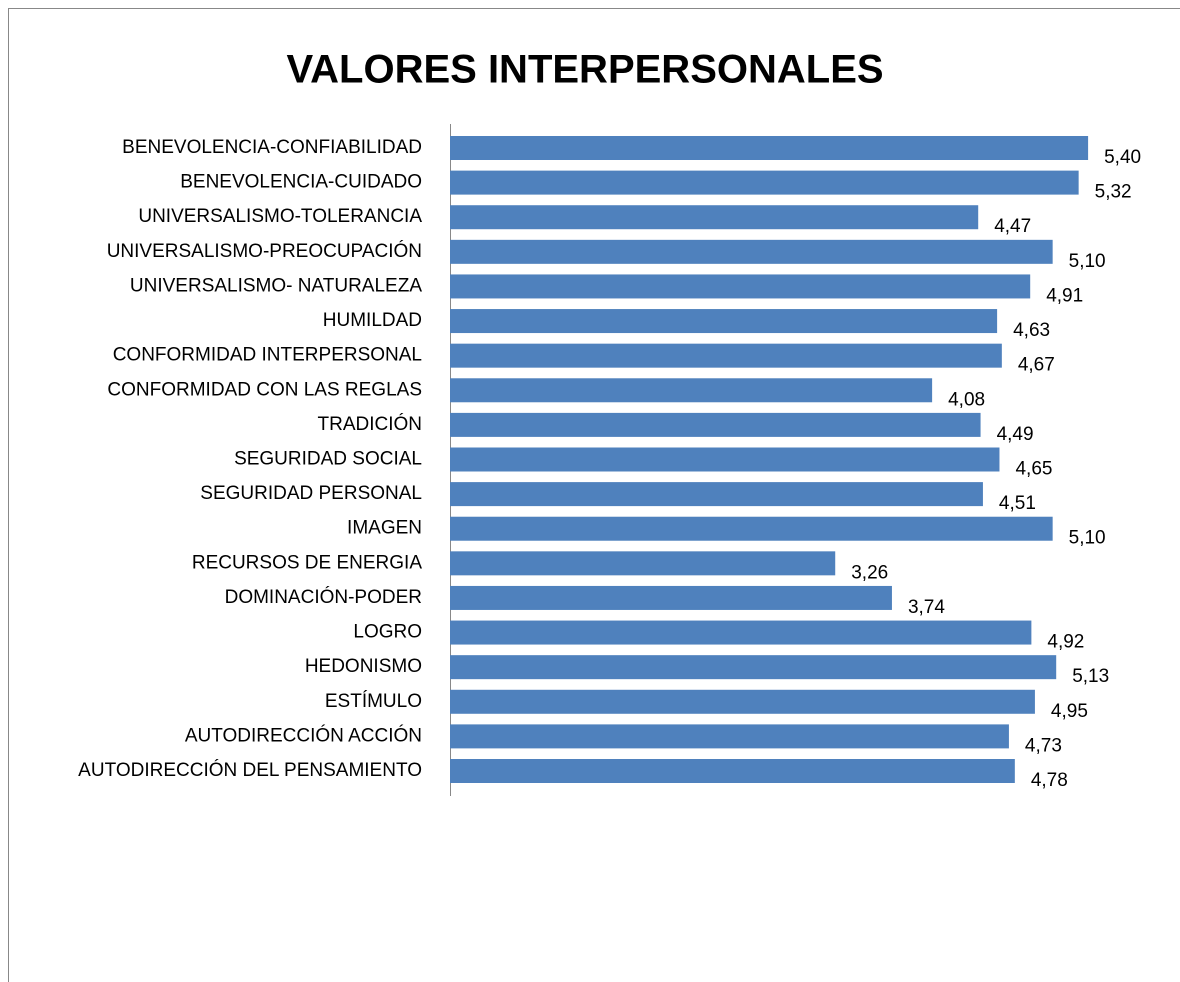 The width and height of the screenshot is (1180, 982). Describe the element at coordinates (373, 701) in the screenshot. I see `y-tick-label: ESTÍMULO` at that location.